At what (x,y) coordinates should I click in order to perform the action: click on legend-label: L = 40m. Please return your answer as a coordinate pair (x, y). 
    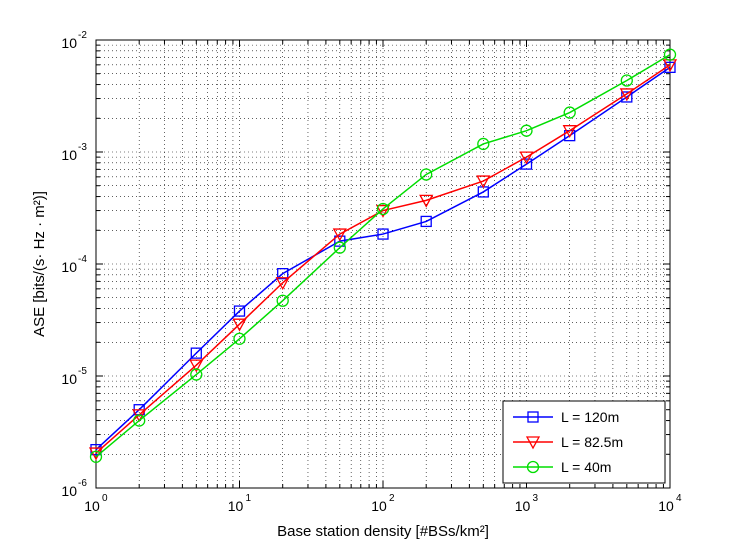
    Looking at the image, I should click on (586, 467).